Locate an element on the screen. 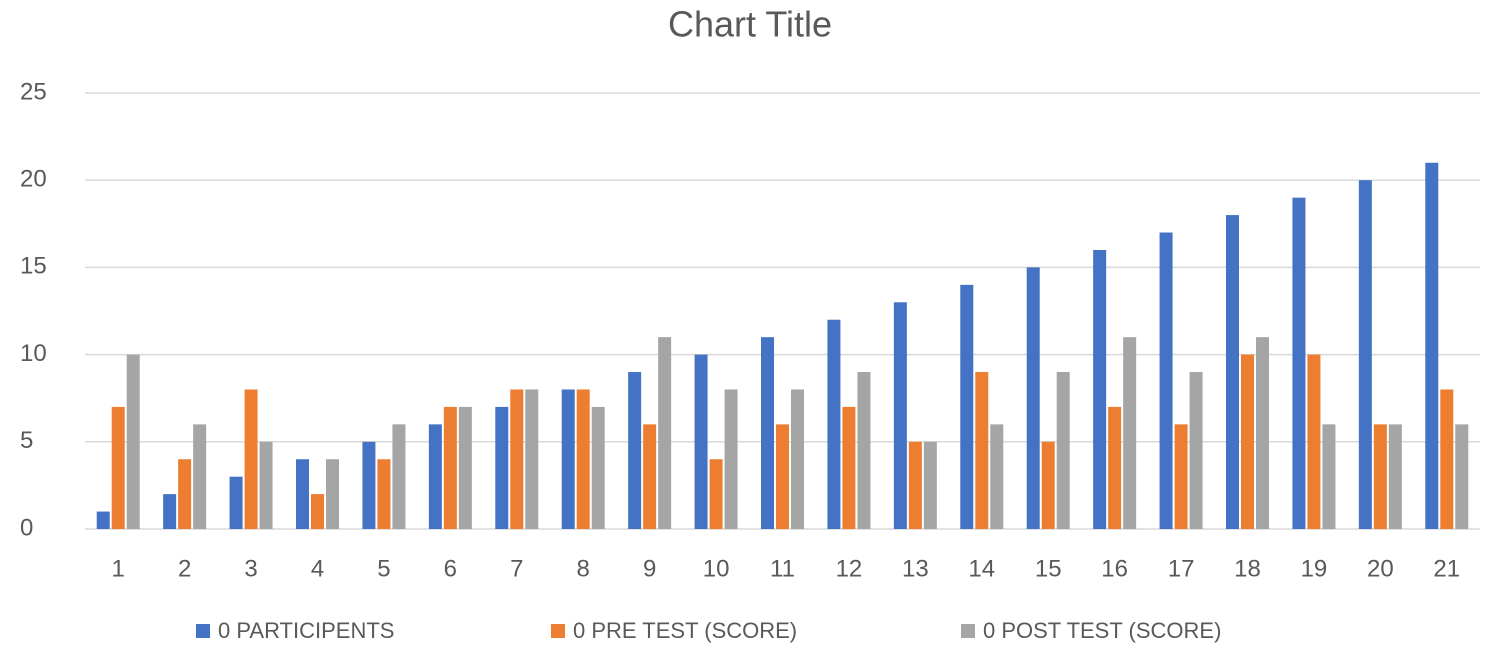 The width and height of the screenshot is (1489, 650). x-tick-label: 4 is located at coordinates (317, 568).